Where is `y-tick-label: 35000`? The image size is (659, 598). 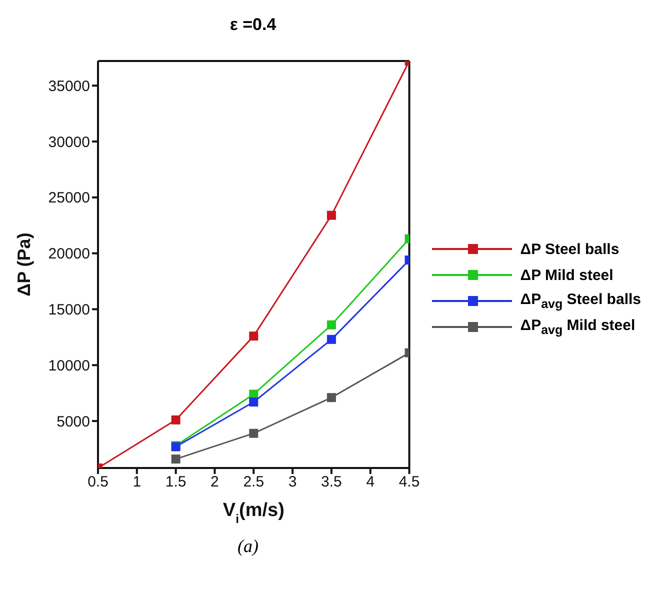 y-tick-label: 35000 is located at coordinates (69, 86).